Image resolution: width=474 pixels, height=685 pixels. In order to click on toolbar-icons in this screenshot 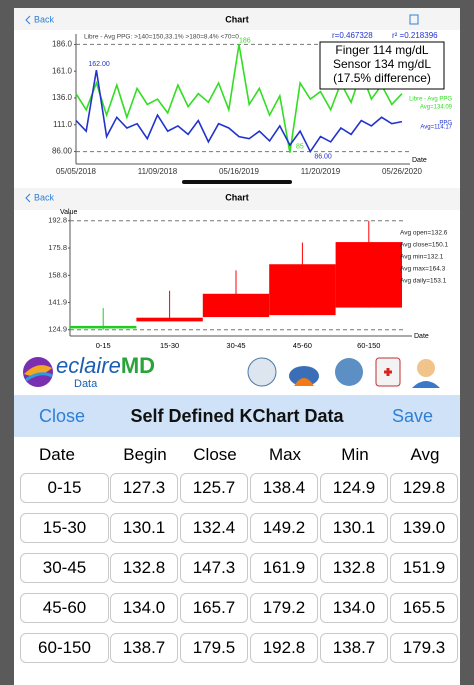, I will do `click(343, 372)`.